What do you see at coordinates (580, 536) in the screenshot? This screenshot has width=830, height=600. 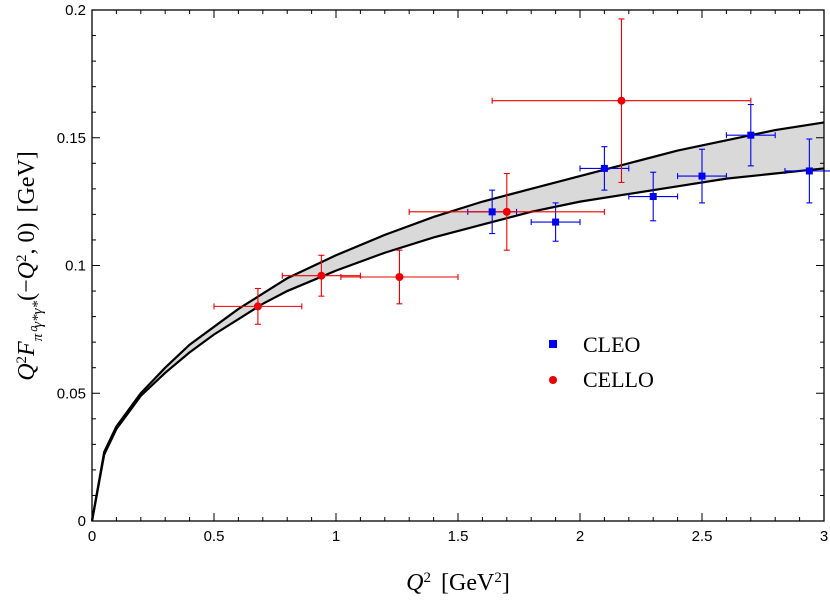 I see `x-tick-label: 2` at bounding box center [580, 536].